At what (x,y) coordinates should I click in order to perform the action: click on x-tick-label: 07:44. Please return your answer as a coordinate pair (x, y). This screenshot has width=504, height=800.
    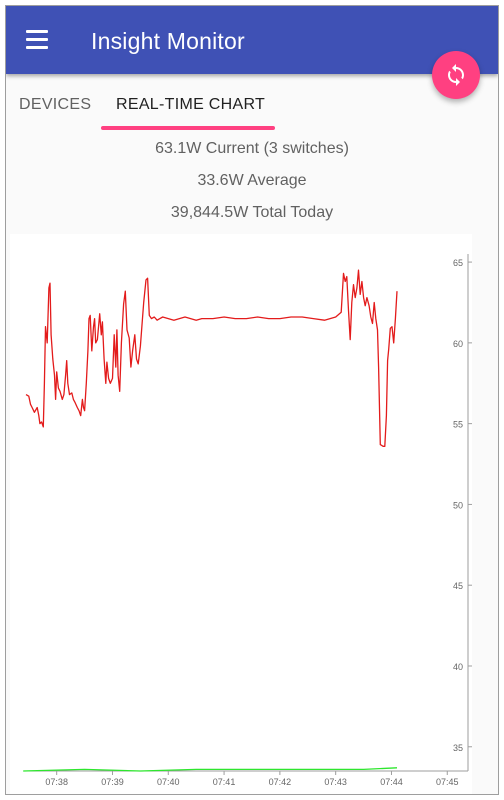
    Looking at the image, I should click on (391, 782).